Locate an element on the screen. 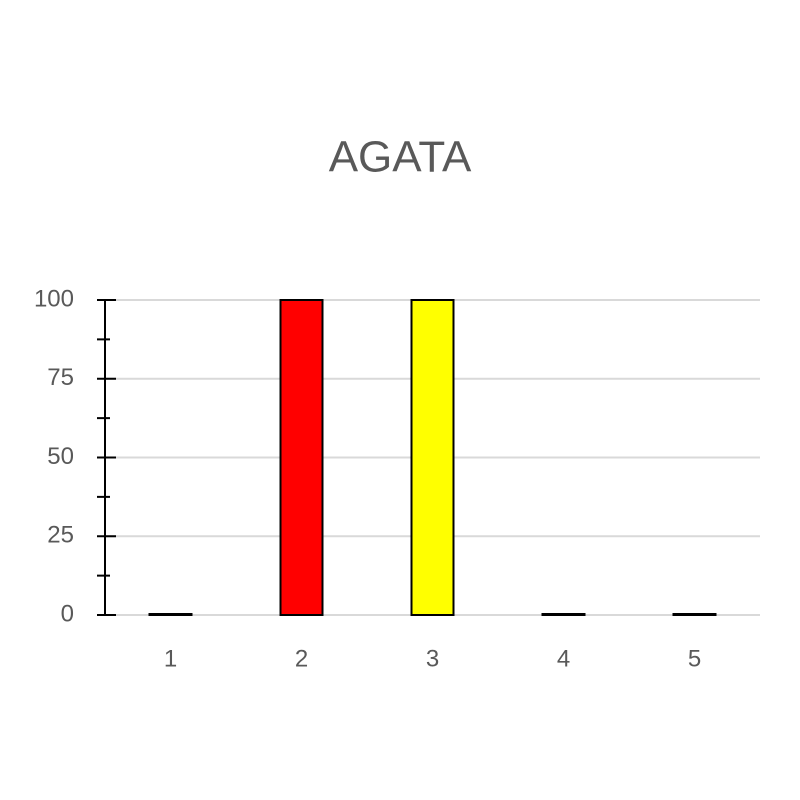 The height and width of the screenshot is (800, 800). y-tick-label: 0 is located at coordinates (67, 613).